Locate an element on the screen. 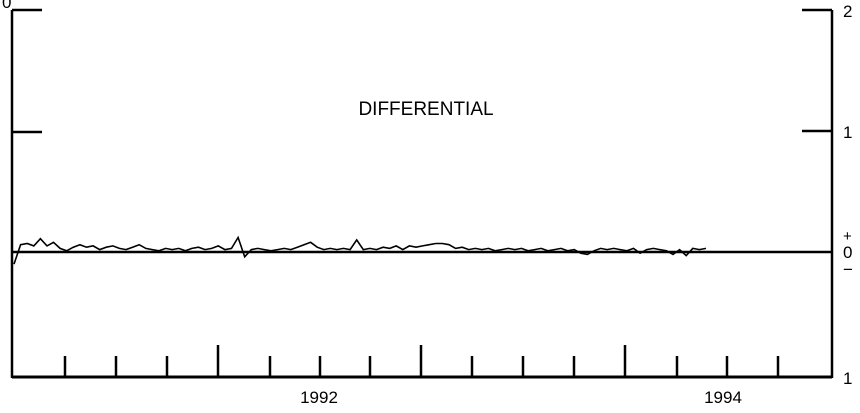 The image size is (860, 413). left-axis-top-label: 0 is located at coordinates (6, 6).